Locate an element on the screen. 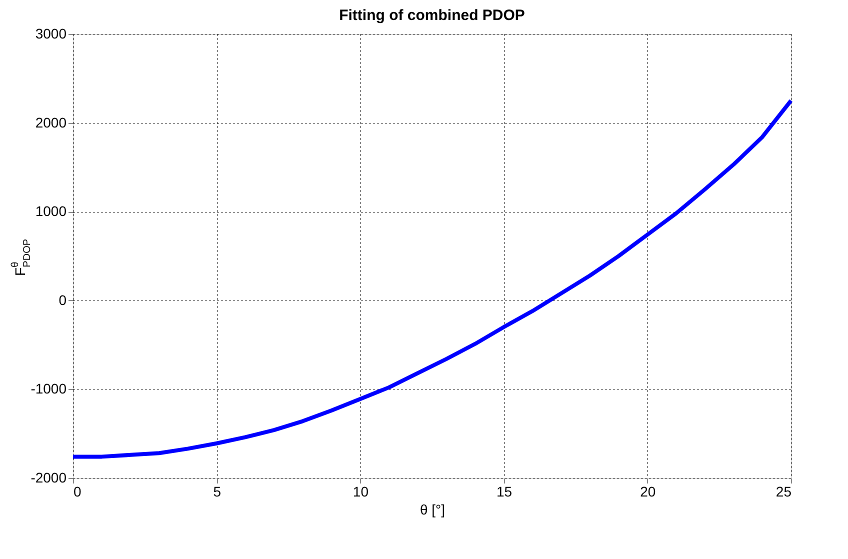  y-tick-label: 2000 is located at coordinates (51, 122).